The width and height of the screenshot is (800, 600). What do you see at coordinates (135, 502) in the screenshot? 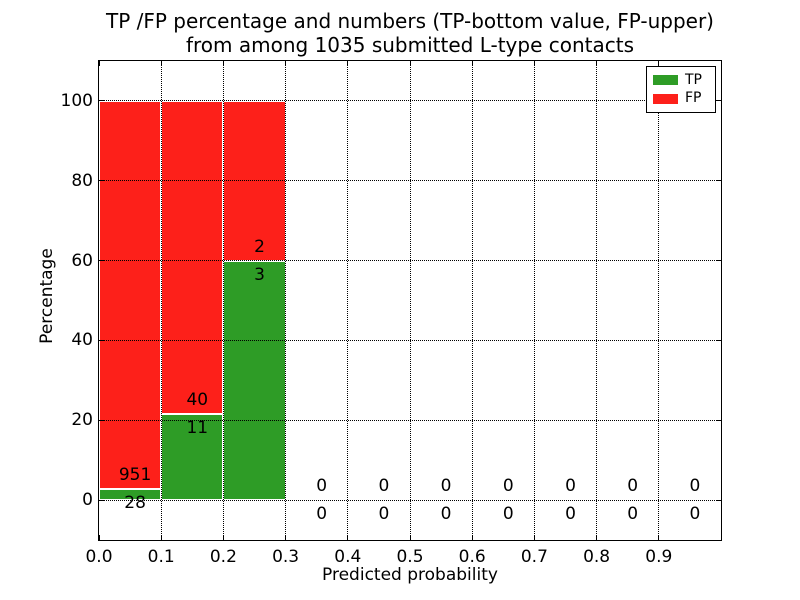
I see `annotation-tp-count: 28` at bounding box center [135, 502].